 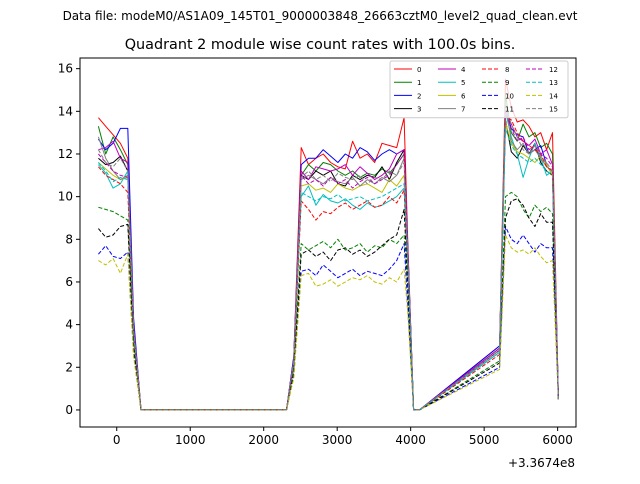 What do you see at coordinates (190, 440) in the screenshot?
I see `x-tick-label: 1000` at bounding box center [190, 440].